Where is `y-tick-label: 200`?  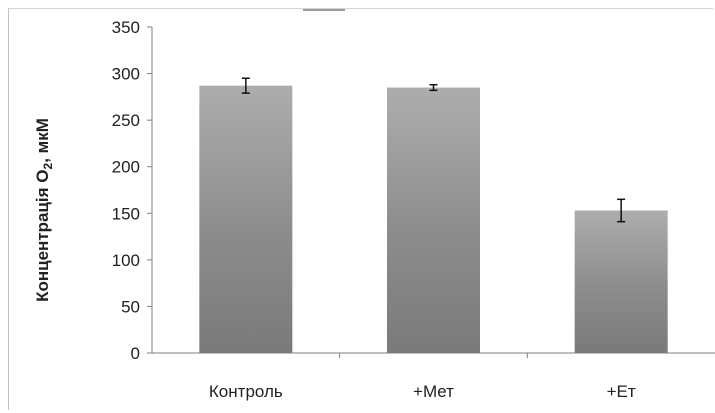 y-tick-label: 200 is located at coordinates (126, 167).